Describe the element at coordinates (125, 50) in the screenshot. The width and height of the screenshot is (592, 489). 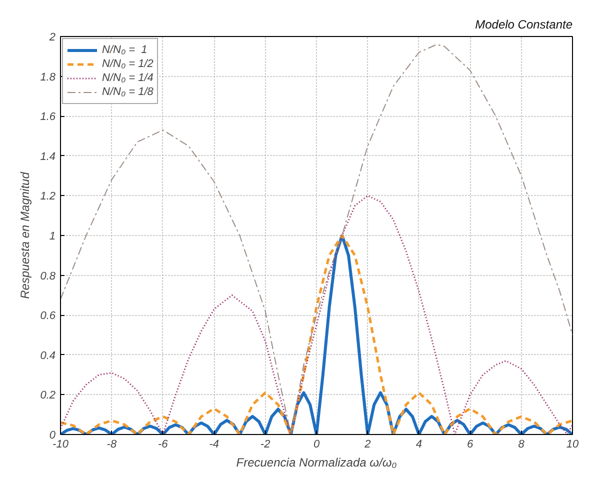
I see `legend-label: N/N₀ = 1` at that location.